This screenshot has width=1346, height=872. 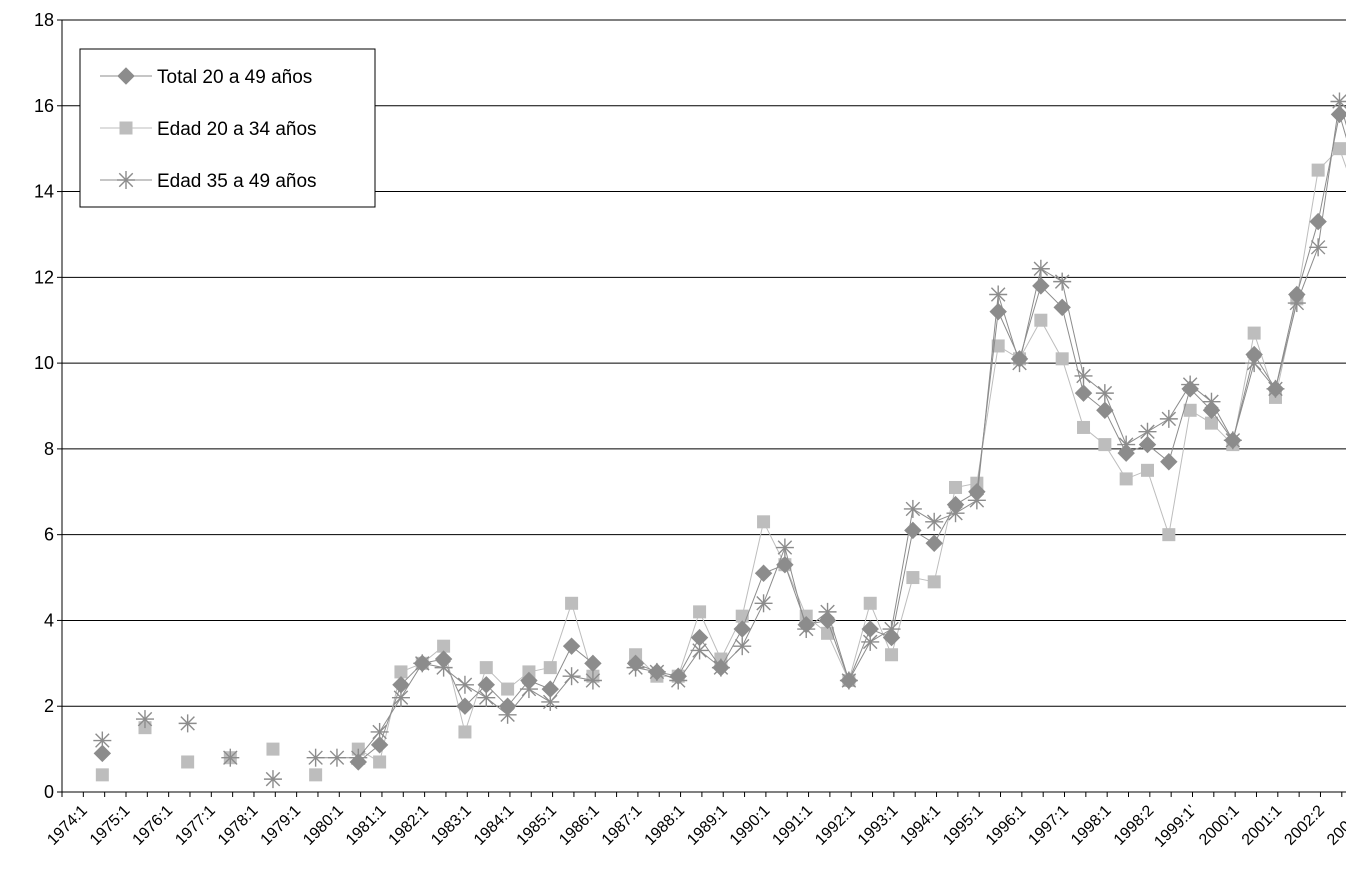 What do you see at coordinates (49, 449) in the screenshot?
I see `y-tick-label: 8` at bounding box center [49, 449].